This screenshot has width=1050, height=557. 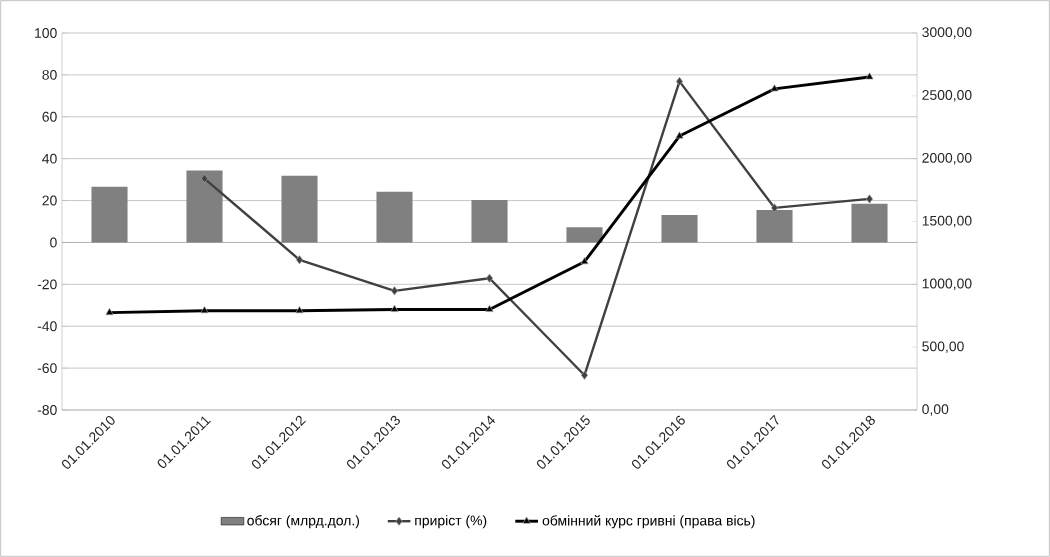 What do you see at coordinates (47, 284) in the screenshot?
I see `y-tick-label: -20` at bounding box center [47, 284].